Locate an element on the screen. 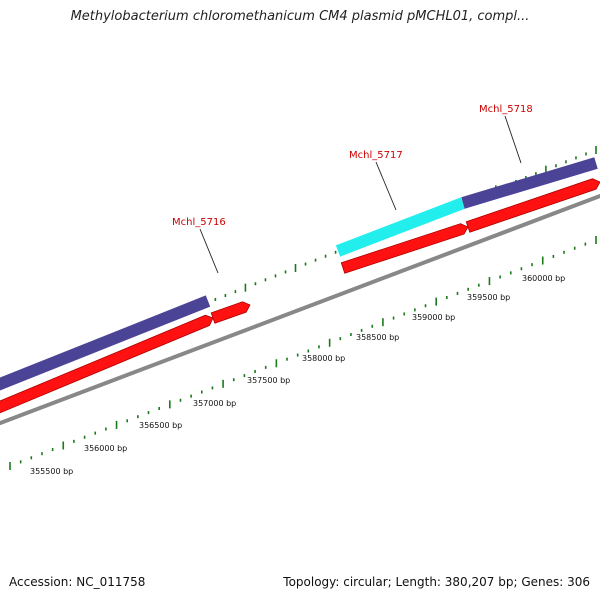 The width and height of the screenshot is (600, 600). scale-label: 356000 bp is located at coordinates (105, 448).